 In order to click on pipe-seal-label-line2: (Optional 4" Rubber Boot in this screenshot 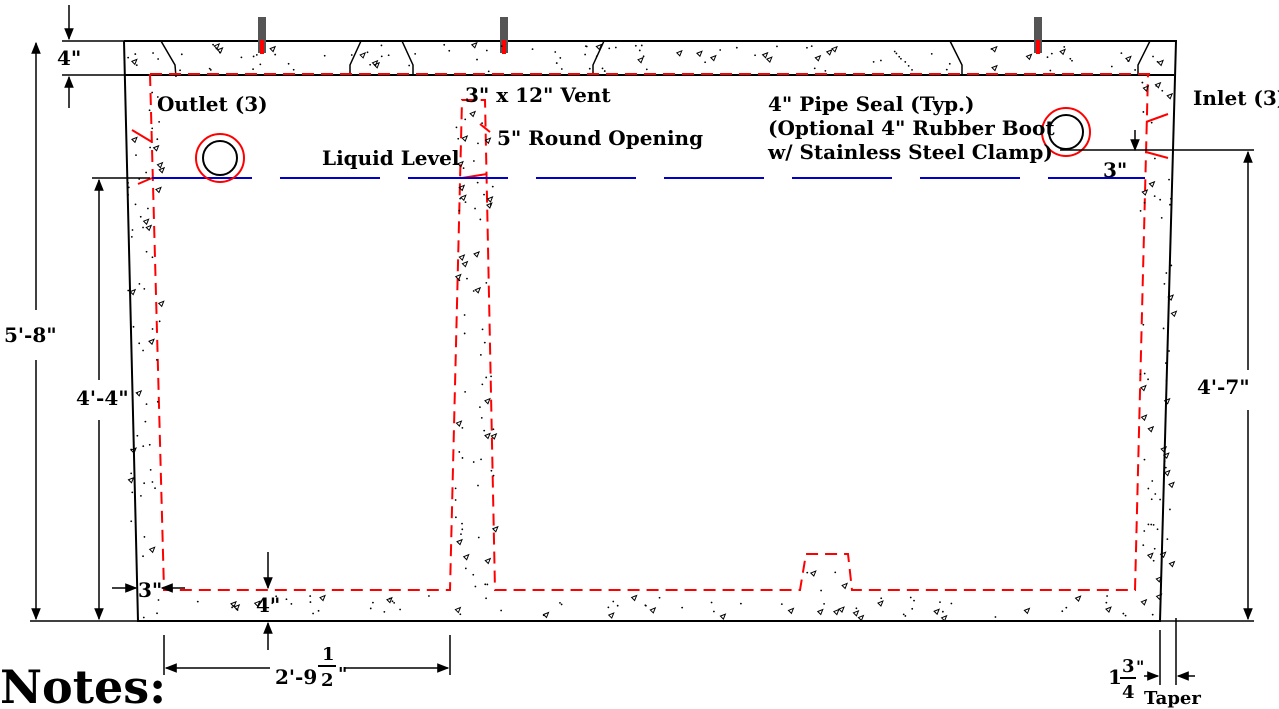, I will do `click(911, 128)`.